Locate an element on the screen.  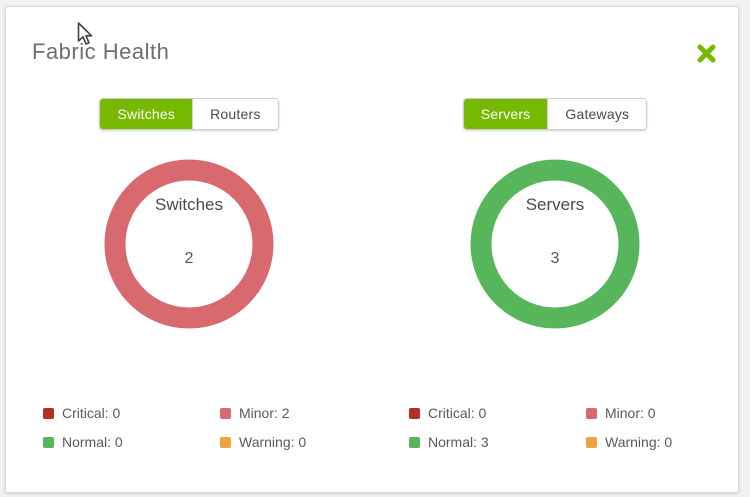
servers-legend: Critical: 0 Minor: 0 Normal: 3 is located at coordinates (555, 427).